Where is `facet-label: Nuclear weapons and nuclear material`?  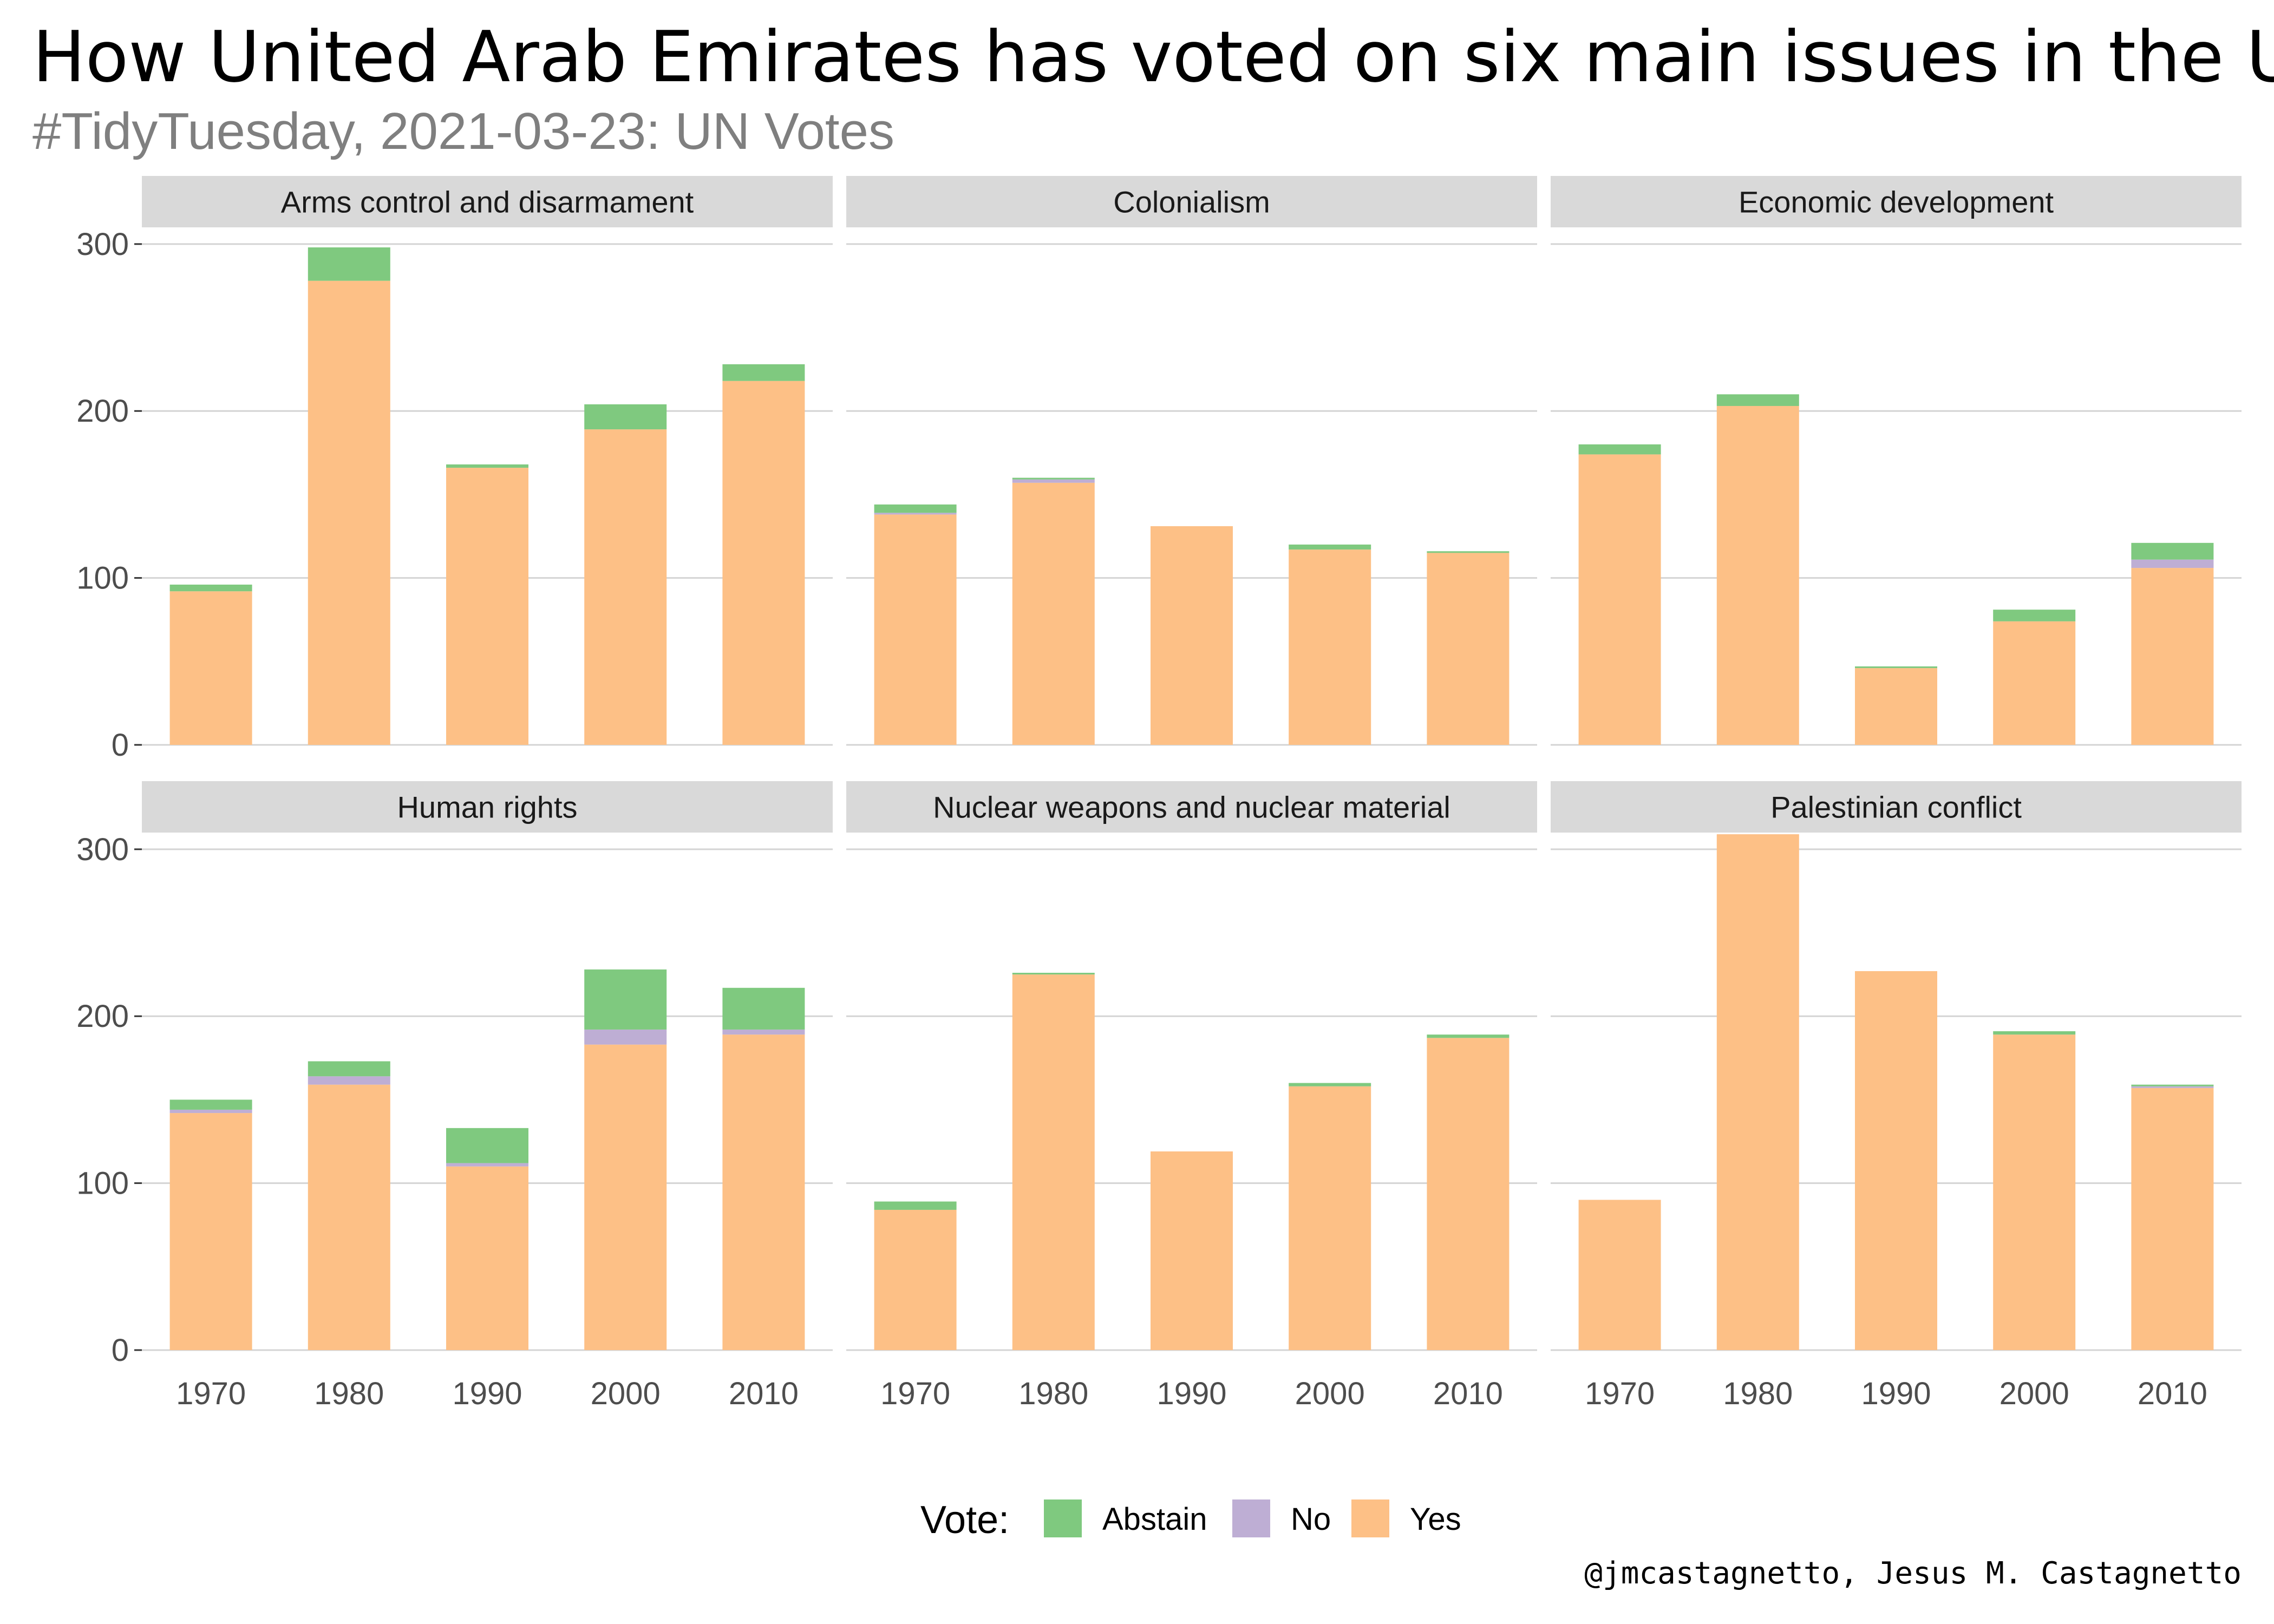 facet-label: Nuclear weapons and nuclear material is located at coordinates (1192, 807).